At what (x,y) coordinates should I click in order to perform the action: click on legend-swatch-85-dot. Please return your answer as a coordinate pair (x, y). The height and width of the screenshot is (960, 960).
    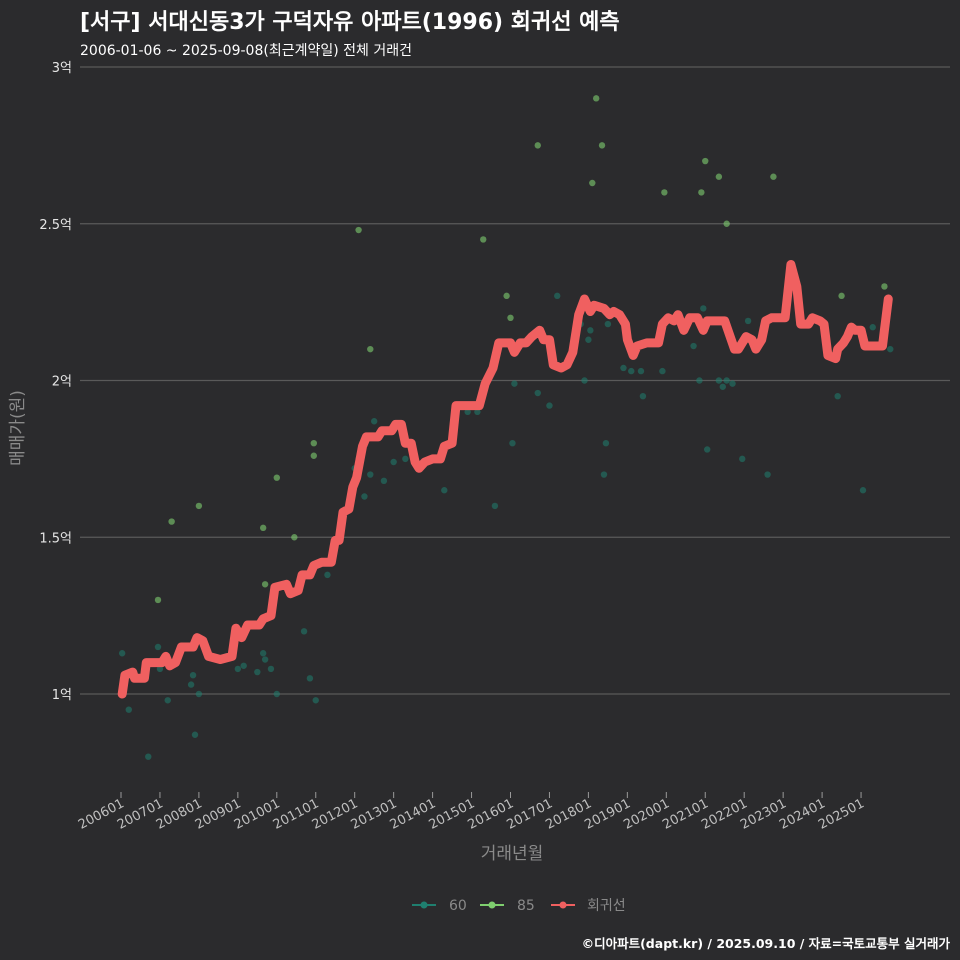
    Looking at the image, I should click on (492, 905).